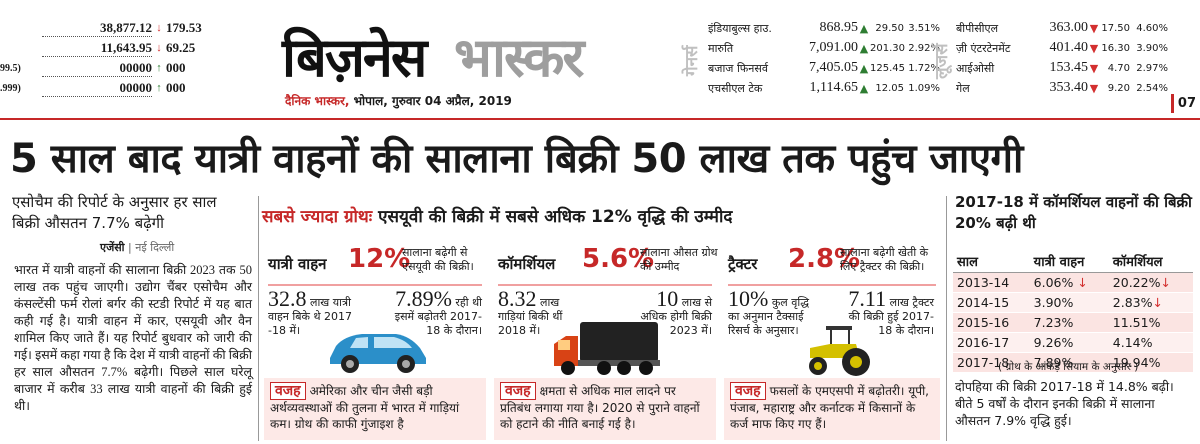 The image size is (1200, 444). I want to click on tractor-illustration, so click(839, 351).